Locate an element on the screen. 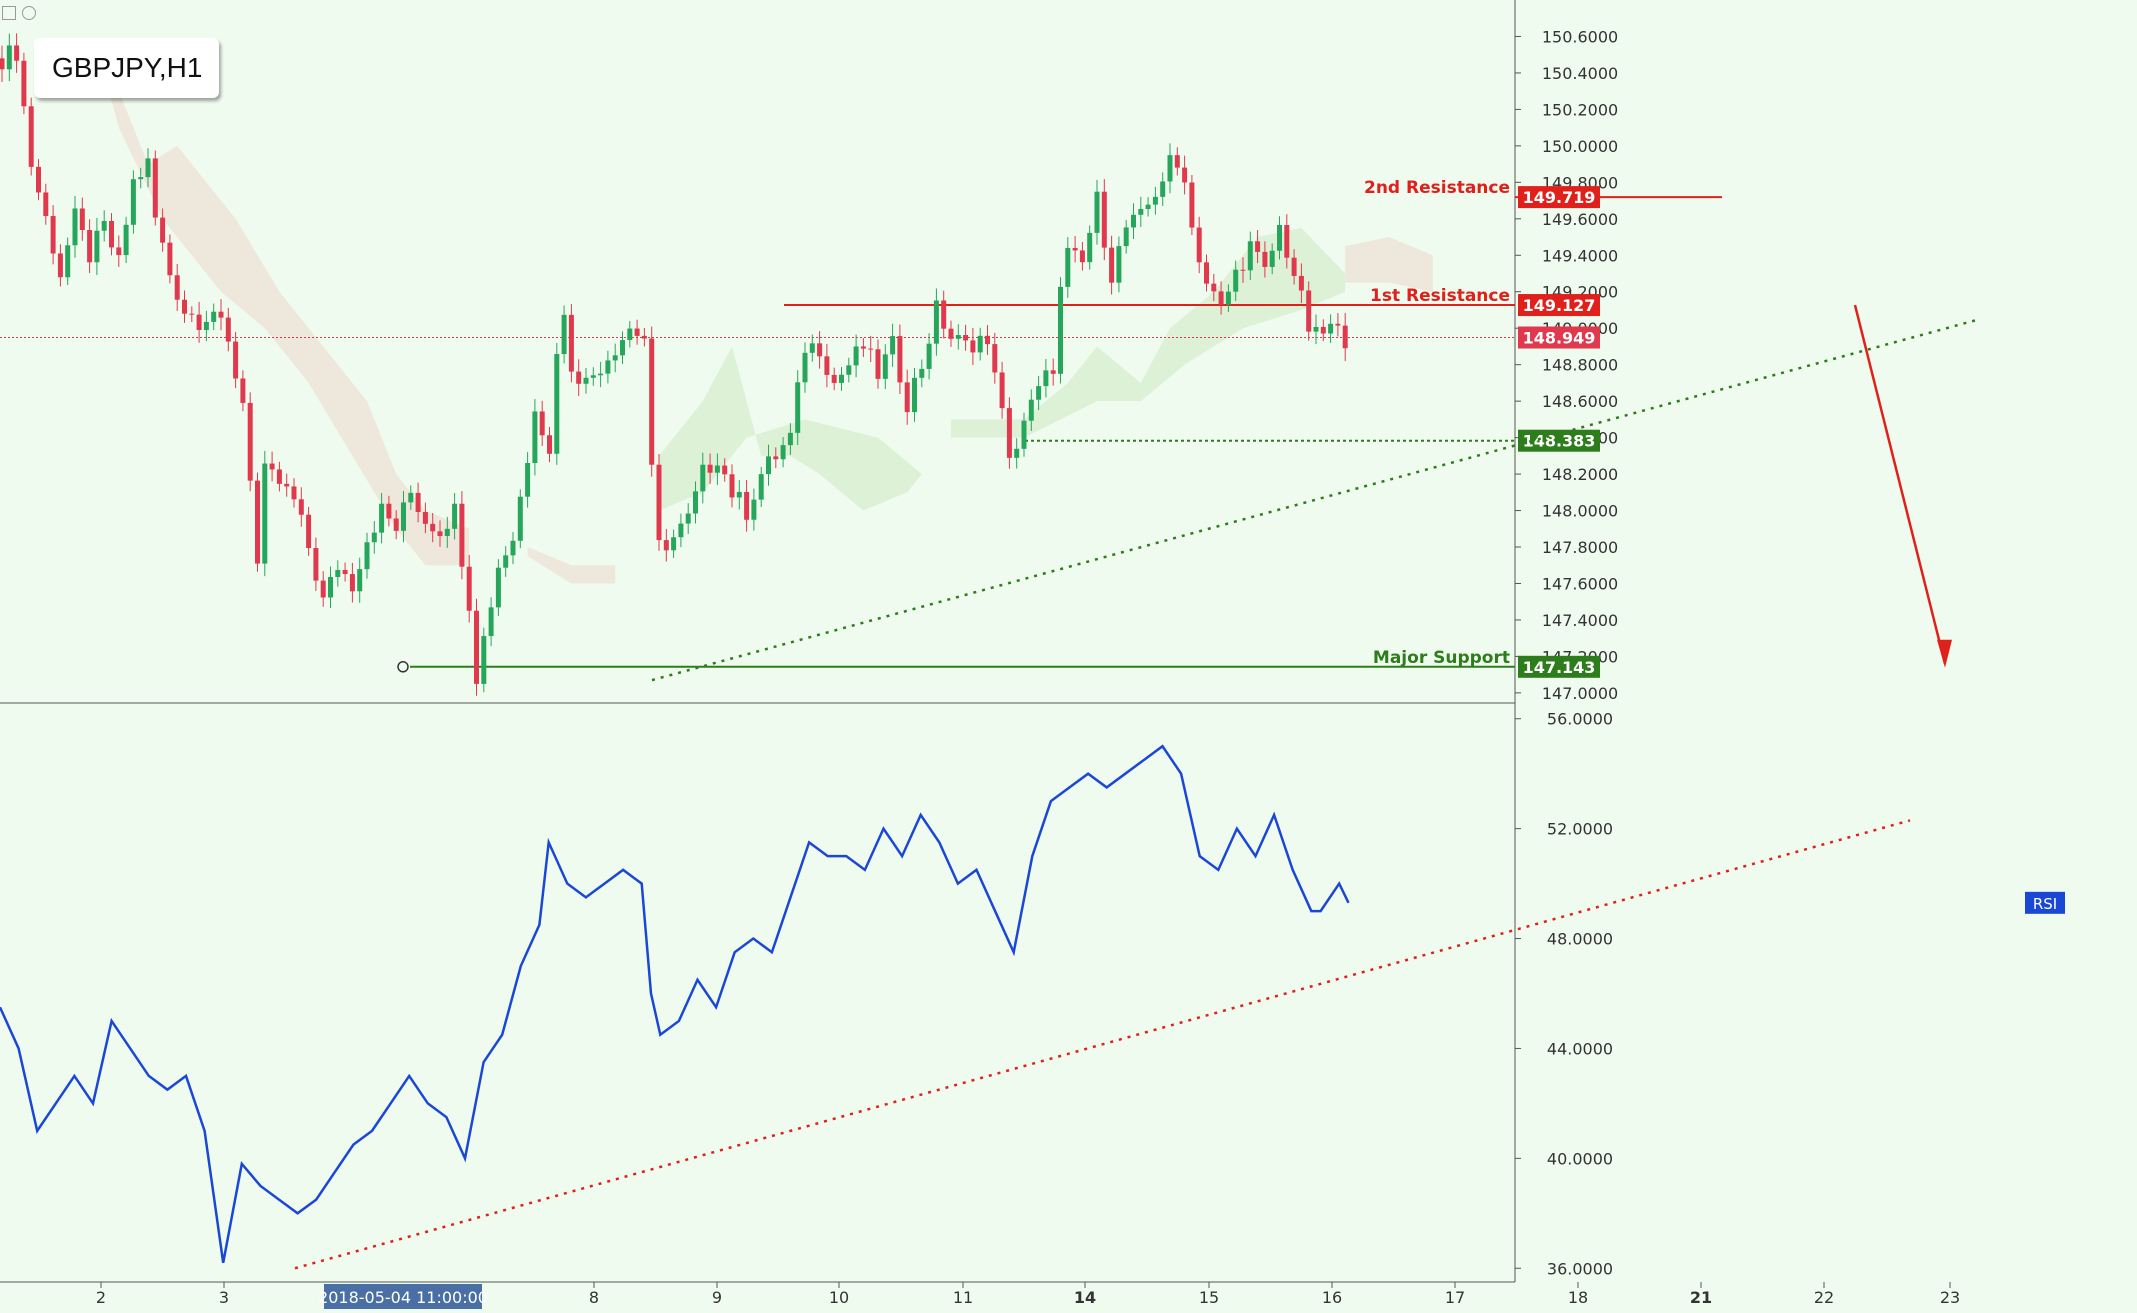 This screenshot has width=2137, height=1313. expand-icon is located at coordinates (9, 13).